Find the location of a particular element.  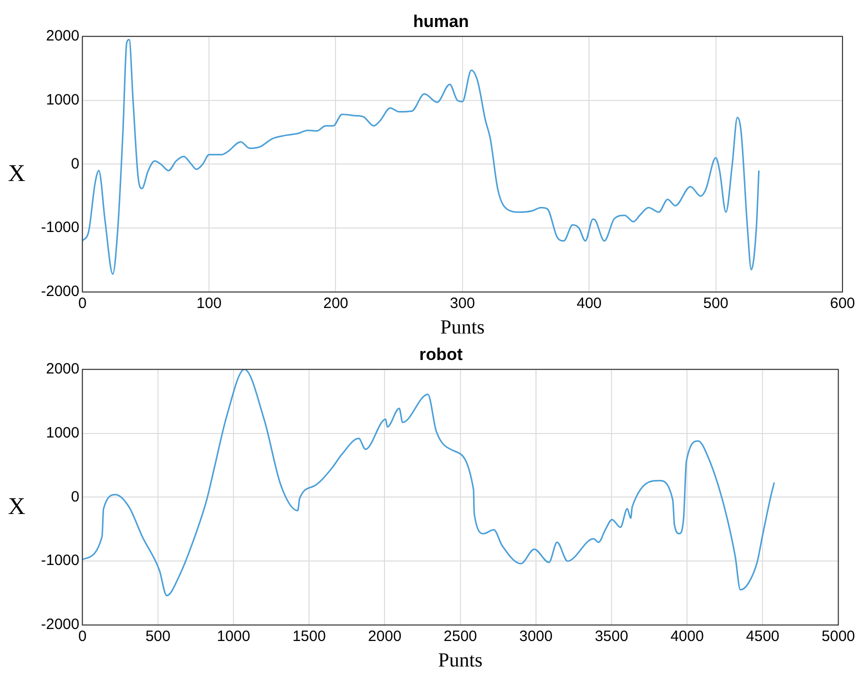

x-tick-label: 400 is located at coordinates (589, 303).